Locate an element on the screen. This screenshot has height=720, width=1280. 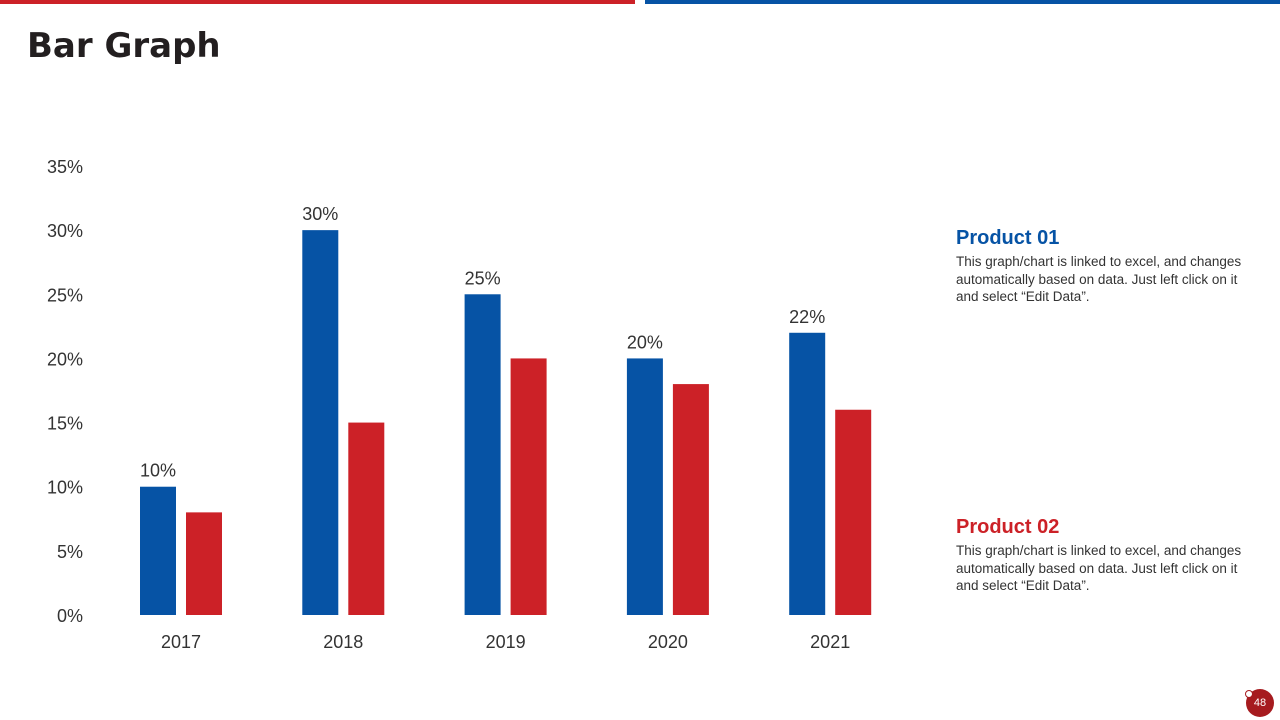
bar-product-01-2019 is located at coordinates (482, 454).